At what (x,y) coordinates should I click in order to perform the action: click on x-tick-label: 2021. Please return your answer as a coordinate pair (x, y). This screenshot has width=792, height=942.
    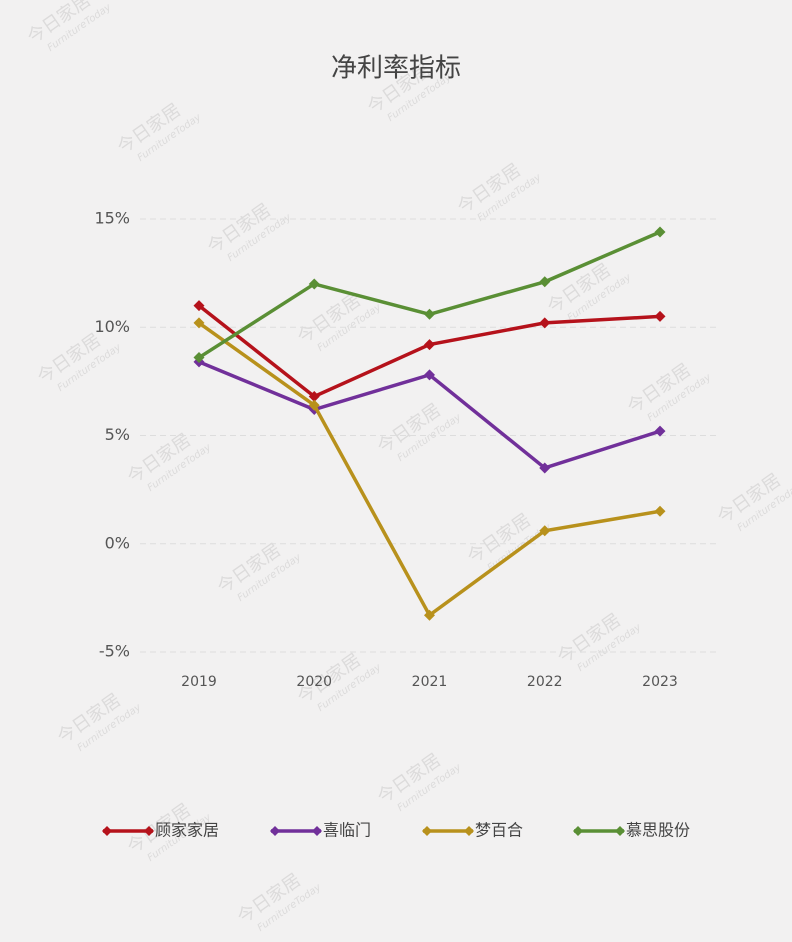
    Looking at the image, I should click on (430, 682).